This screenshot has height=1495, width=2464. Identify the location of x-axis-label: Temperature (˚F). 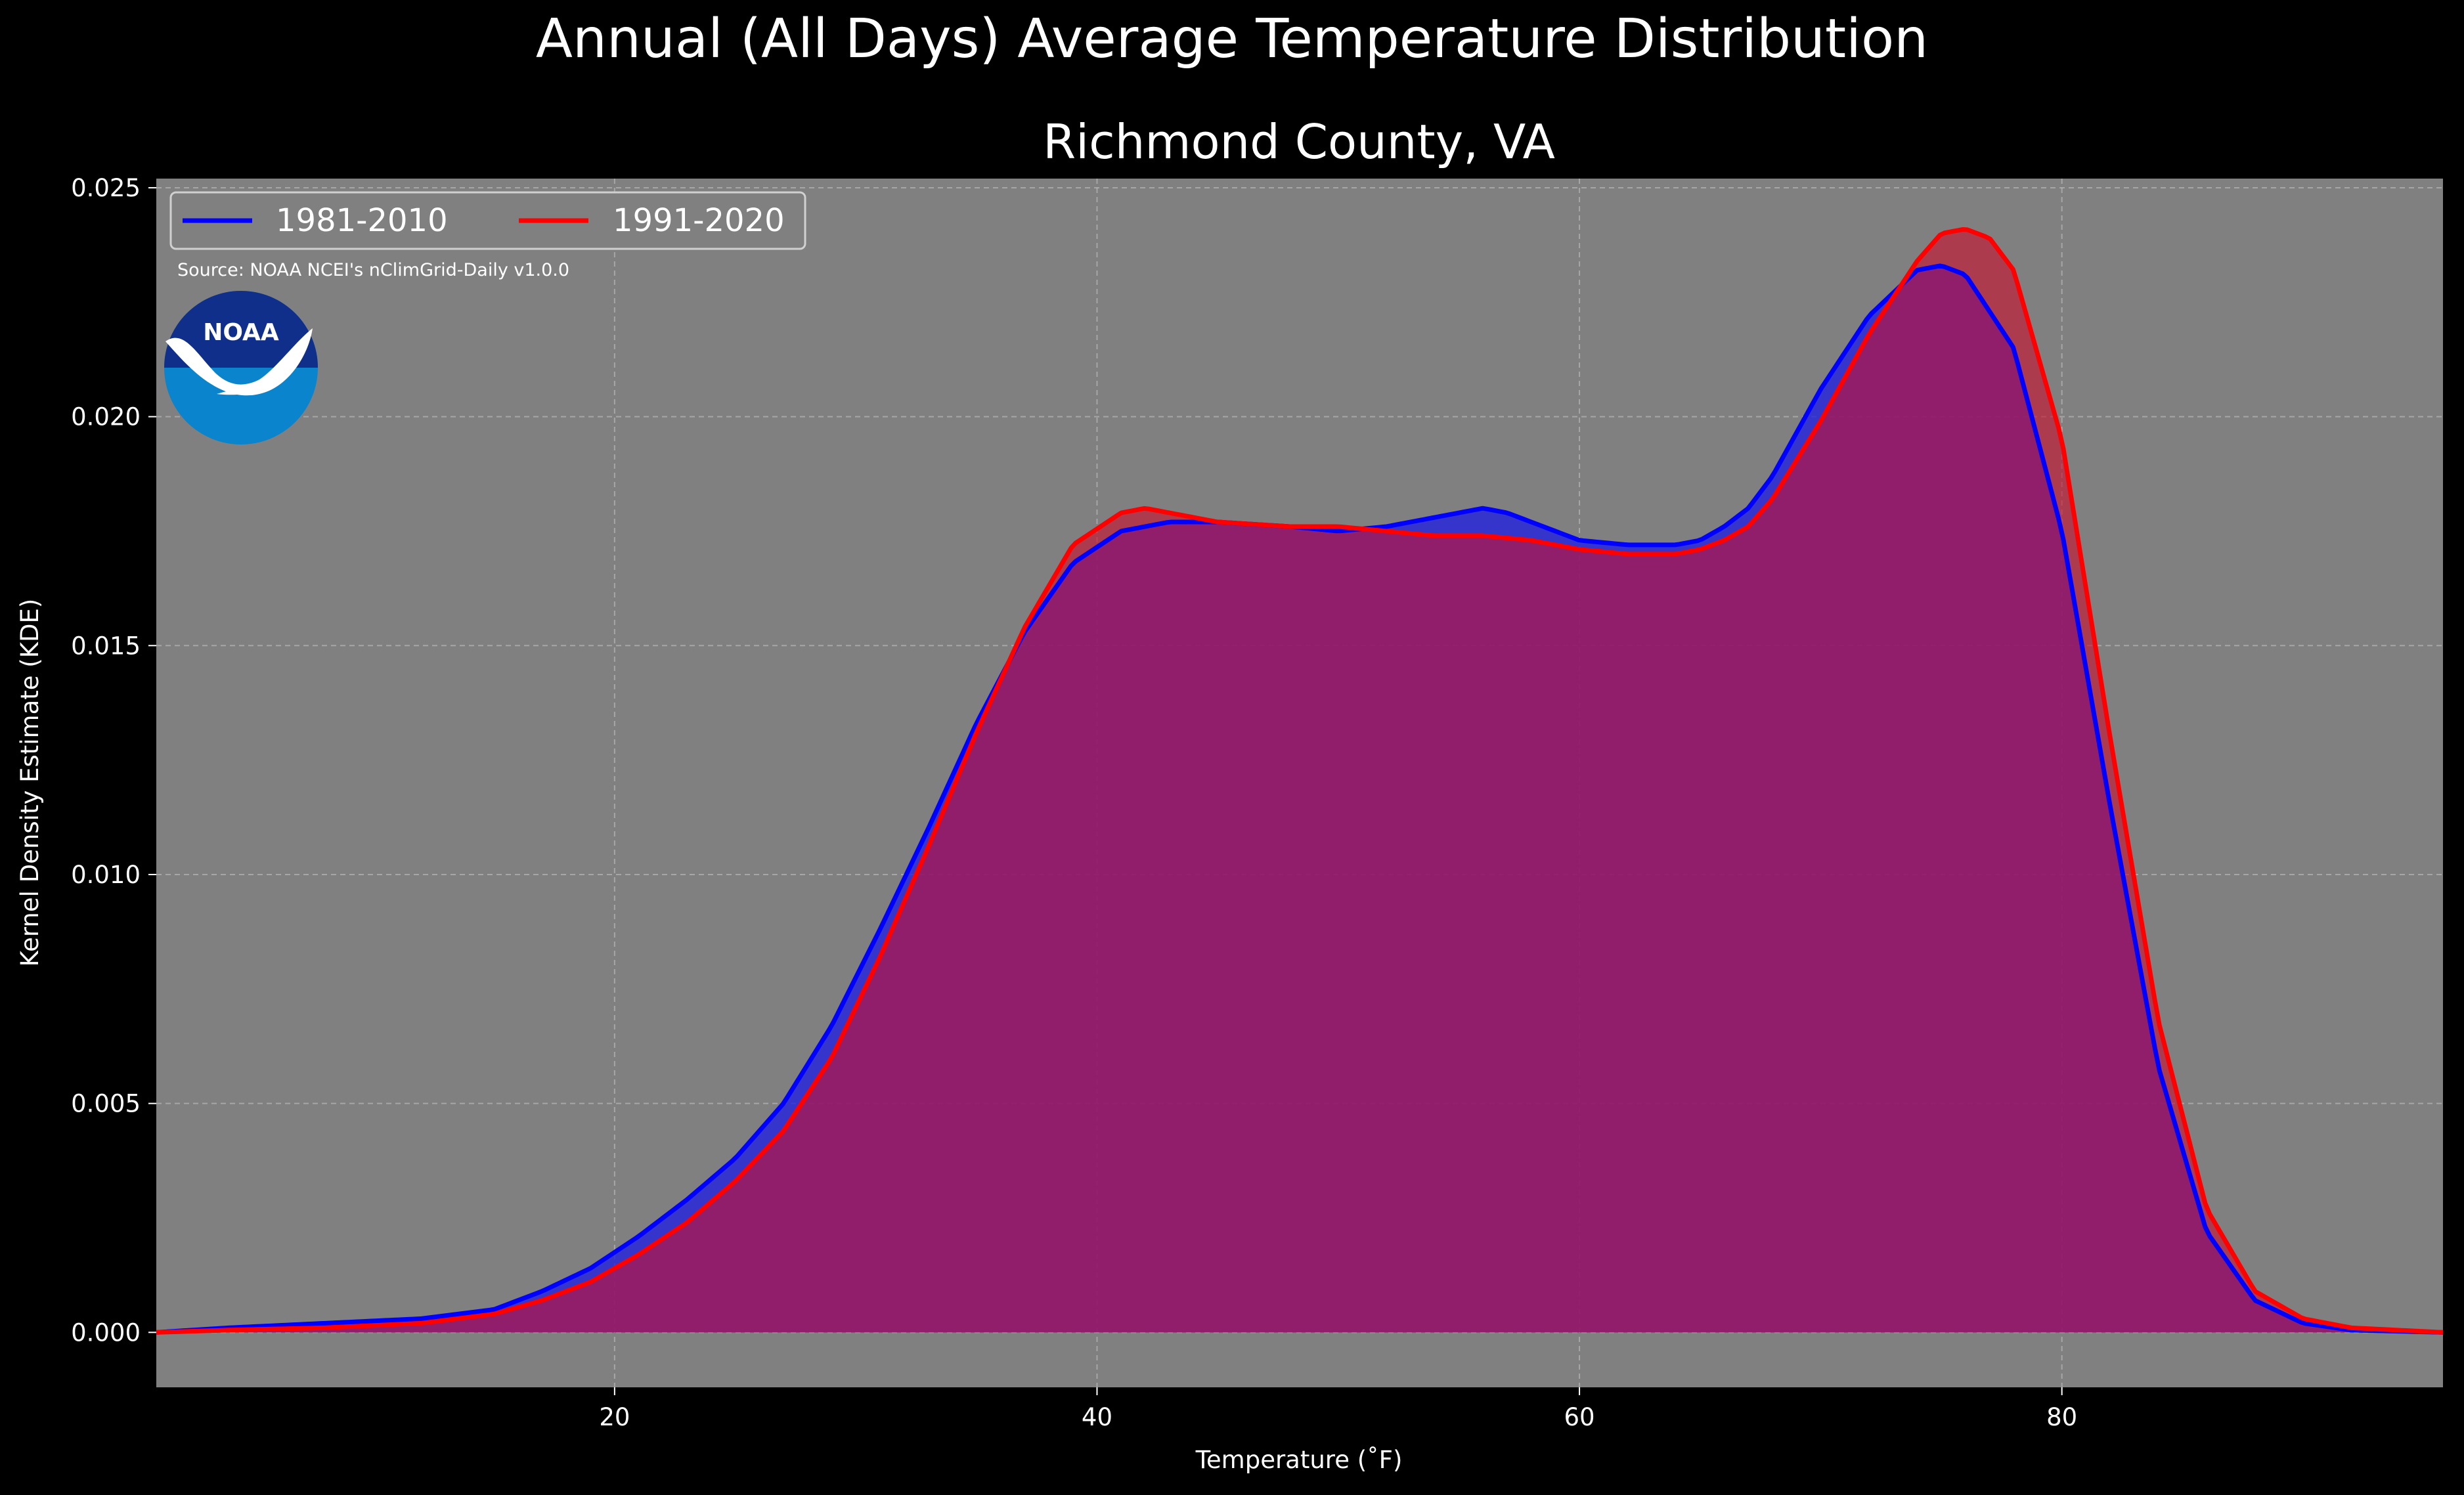
(1299, 1460).